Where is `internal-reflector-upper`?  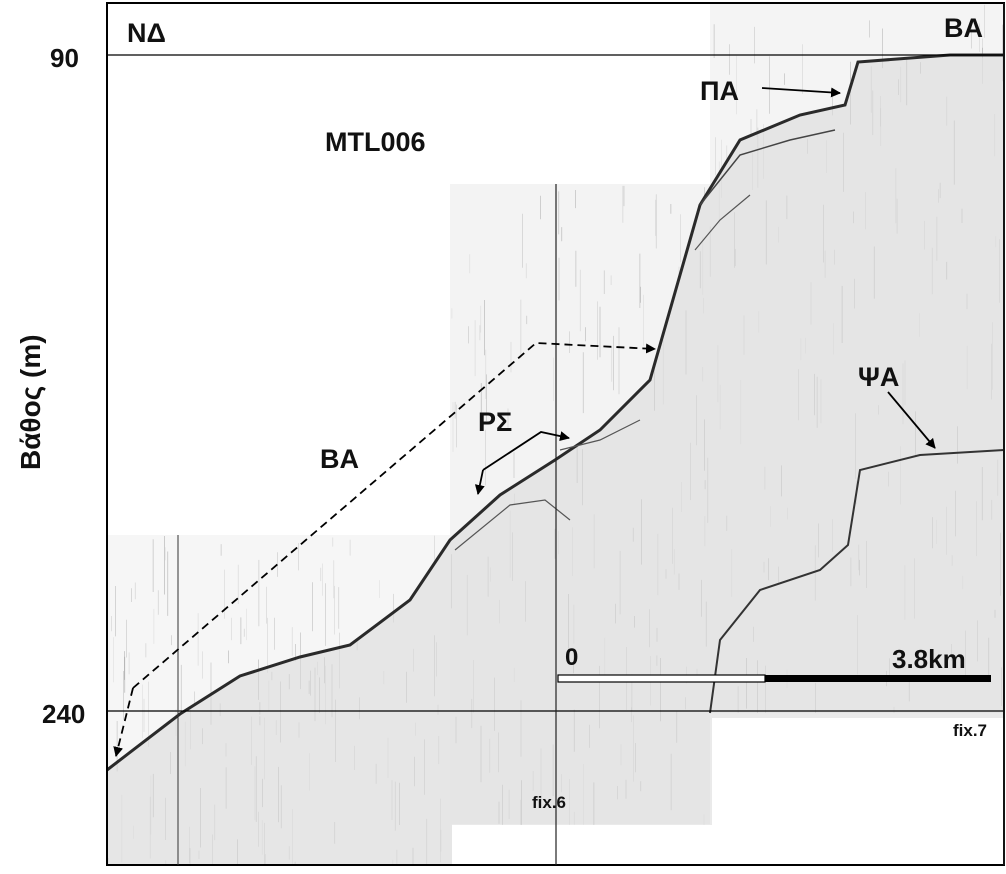 internal-reflector-upper is located at coordinates (767, 167).